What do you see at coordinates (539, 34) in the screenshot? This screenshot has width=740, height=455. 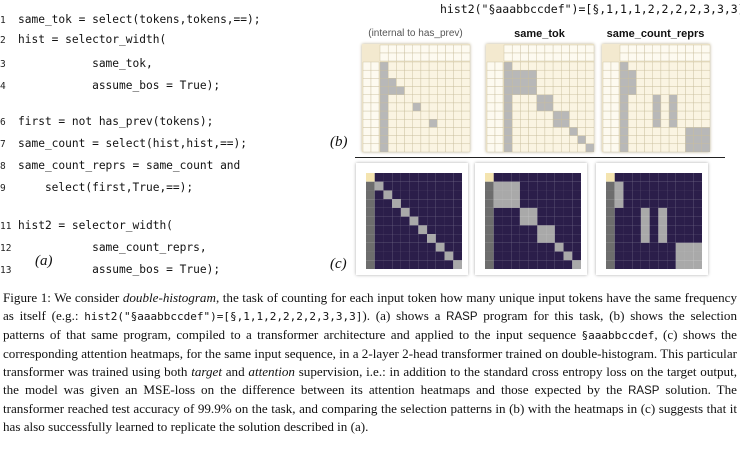 I see `selection-panel-title: same_tok` at bounding box center [539, 34].